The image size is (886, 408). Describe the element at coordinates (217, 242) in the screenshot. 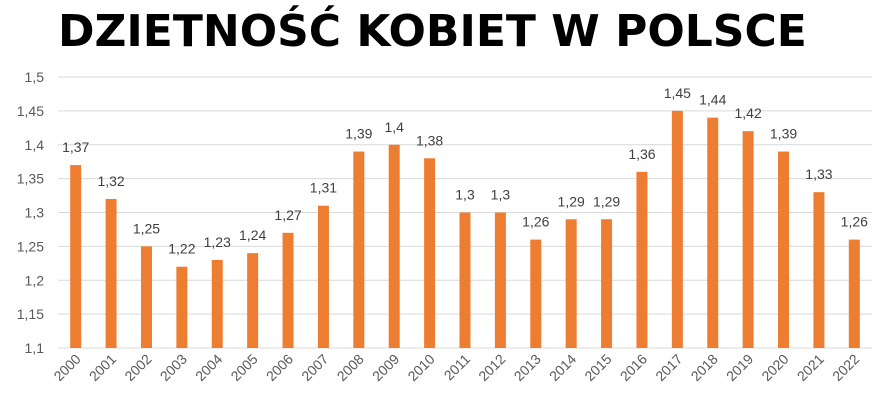

I see `data-label: 1,23` at that location.